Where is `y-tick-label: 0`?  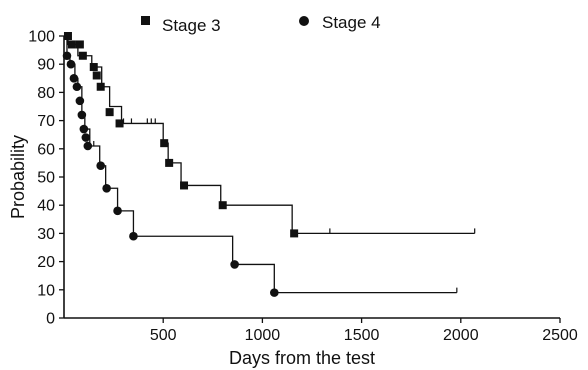
y-tick-label: 0 is located at coordinates (50, 319).